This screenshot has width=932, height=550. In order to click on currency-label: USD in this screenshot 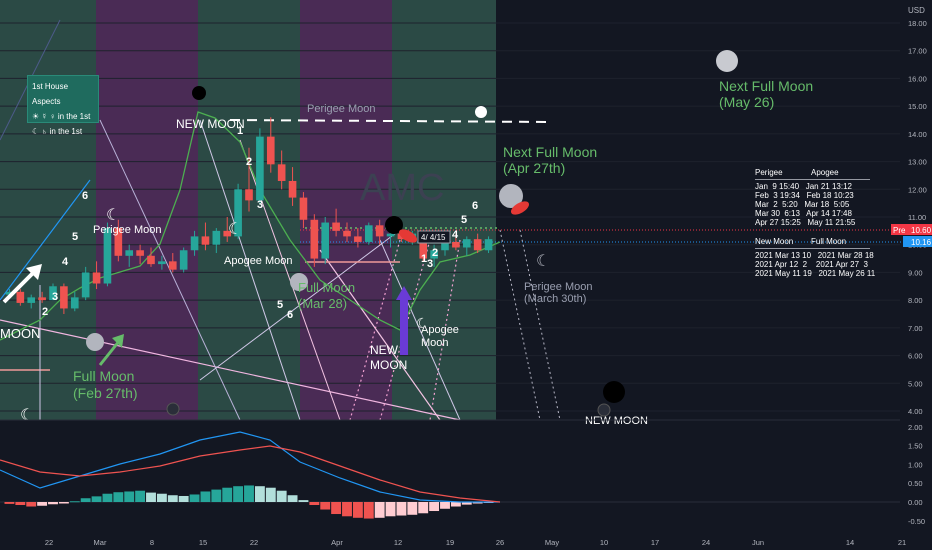, I will do `click(916, 10)`.